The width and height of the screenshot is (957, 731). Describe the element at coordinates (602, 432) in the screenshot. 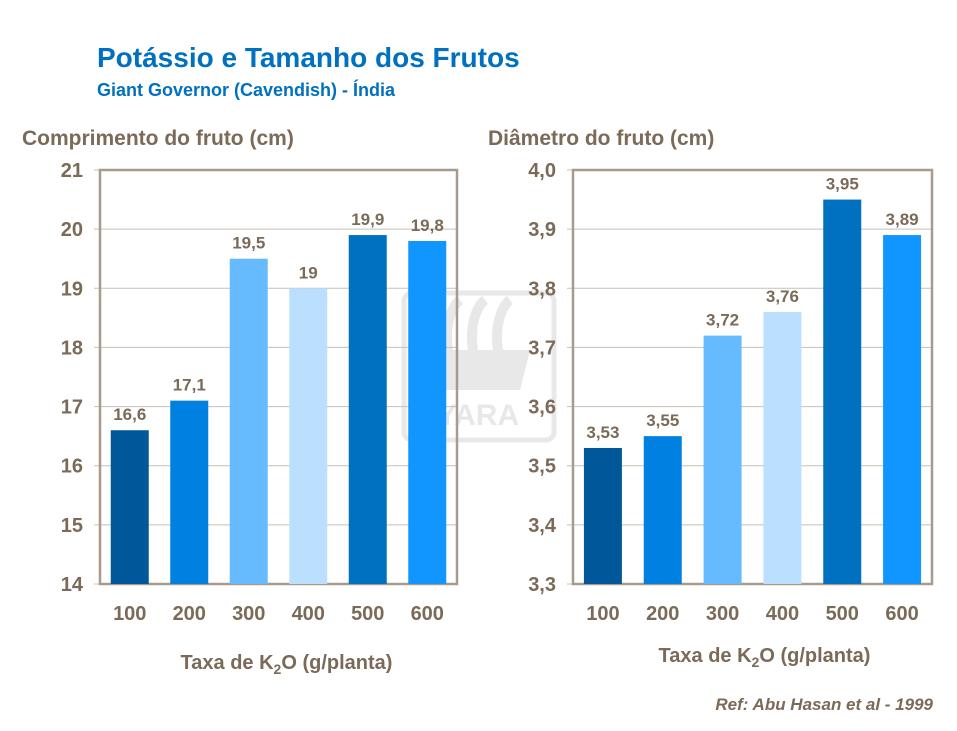

I see `data-label: 3,53` at that location.